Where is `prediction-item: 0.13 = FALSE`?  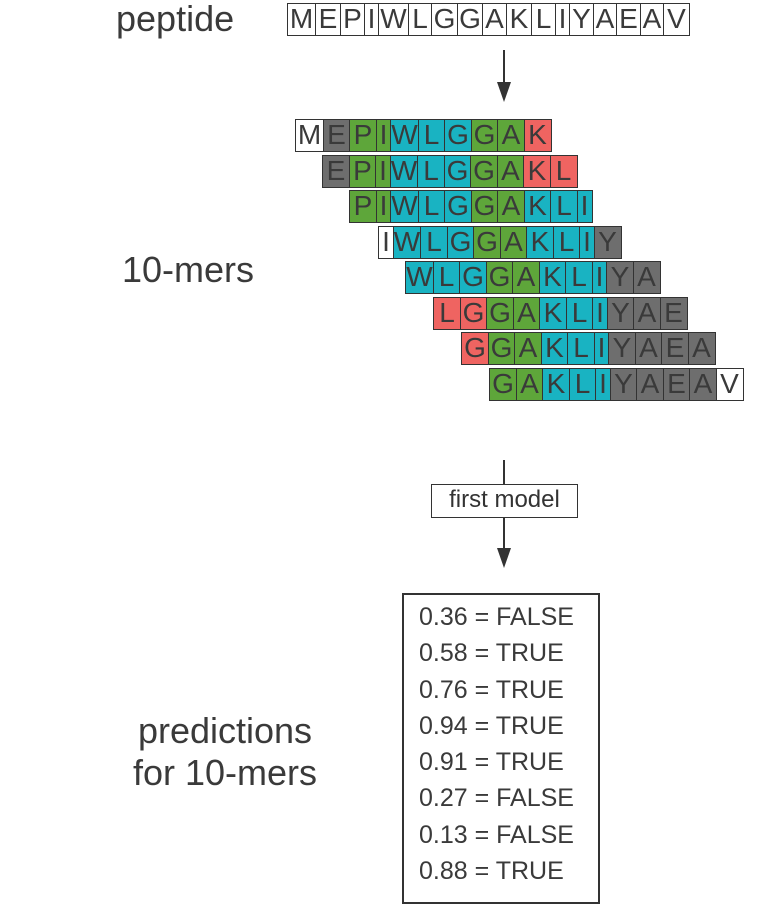 prediction-item: 0.13 = FALSE is located at coordinates (496, 834).